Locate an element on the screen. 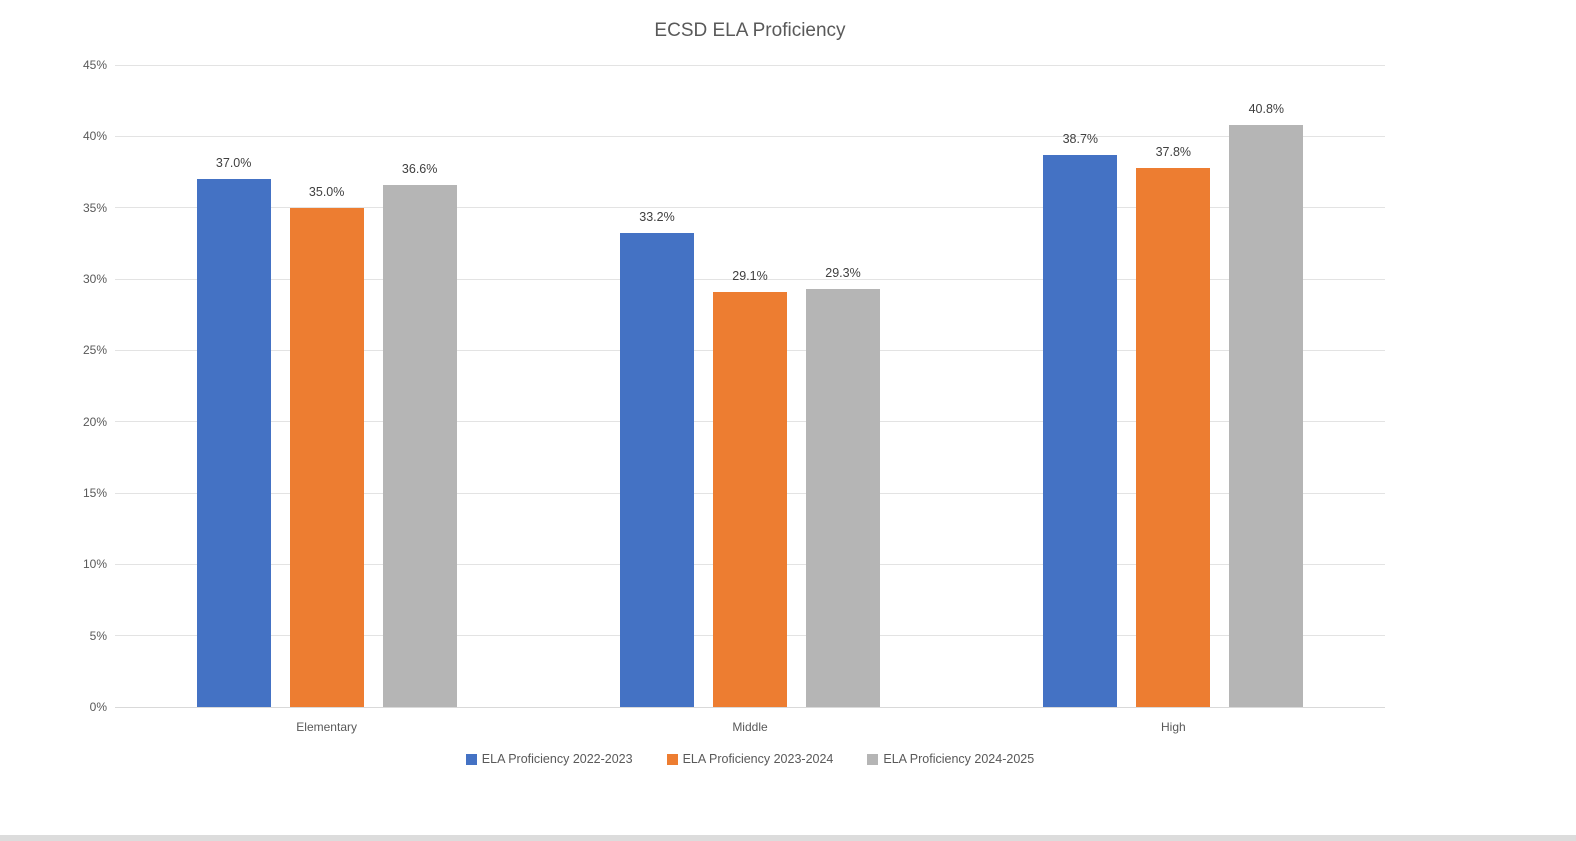  legend-label: ELA Proficiency 2023-2024 is located at coordinates (758, 759).